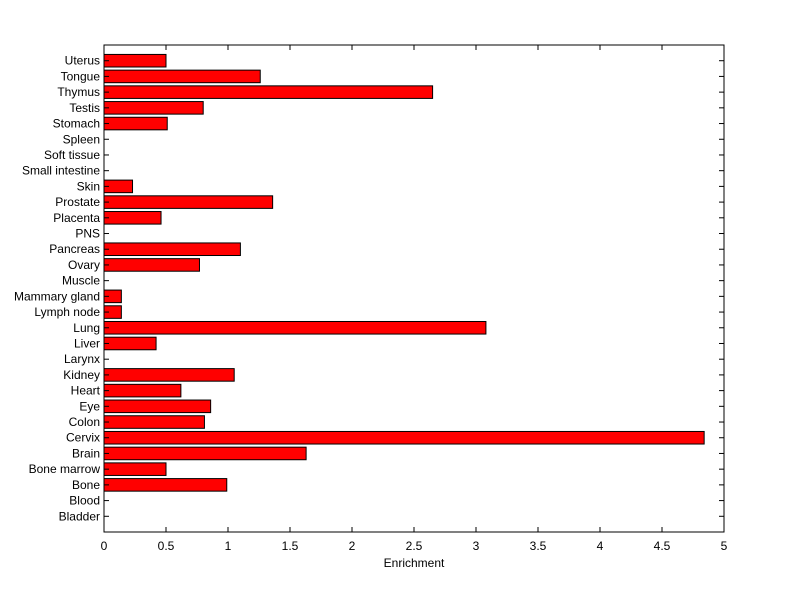 The height and width of the screenshot is (599, 800). What do you see at coordinates (104, 546) in the screenshot?
I see `x-tick-label: 0` at bounding box center [104, 546].